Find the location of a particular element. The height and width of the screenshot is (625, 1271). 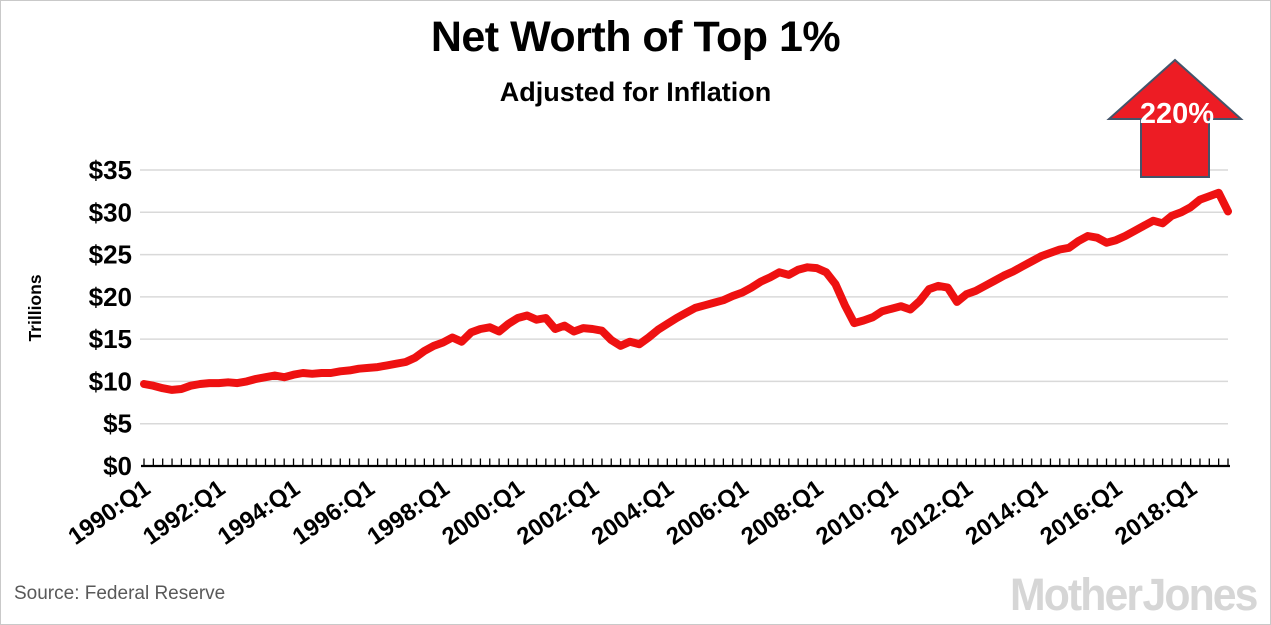

svg-text: 2006:Q1 is located at coordinates (708, 513).